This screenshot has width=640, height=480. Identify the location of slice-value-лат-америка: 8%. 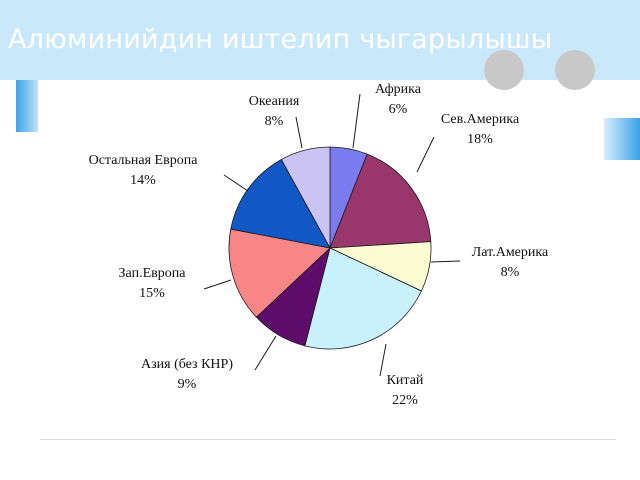
(510, 272).